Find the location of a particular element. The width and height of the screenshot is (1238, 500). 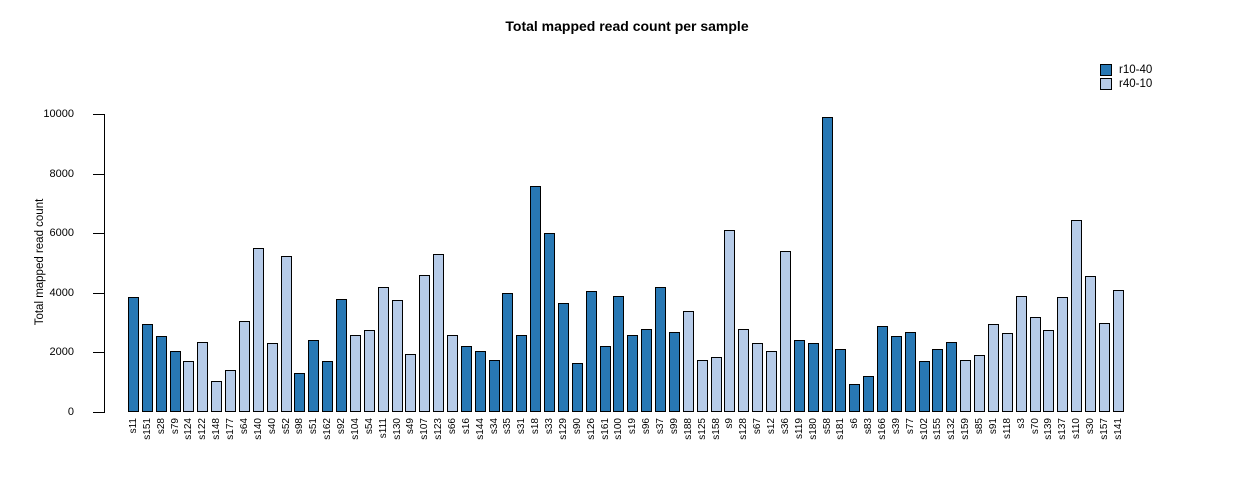

bar-s137 is located at coordinates (1062, 354).